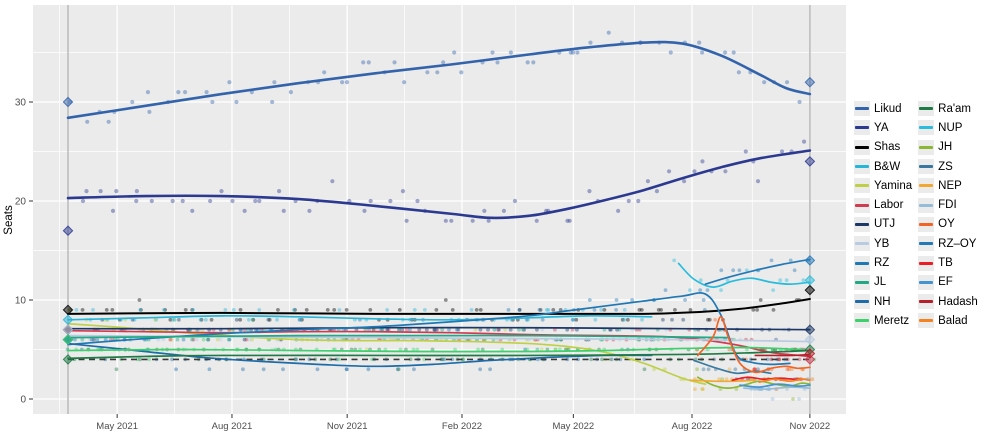 The width and height of the screenshot is (1000, 445). Describe the element at coordinates (117, 426) in the screenshot. I see `x-tick-label: May 2021` at that location.